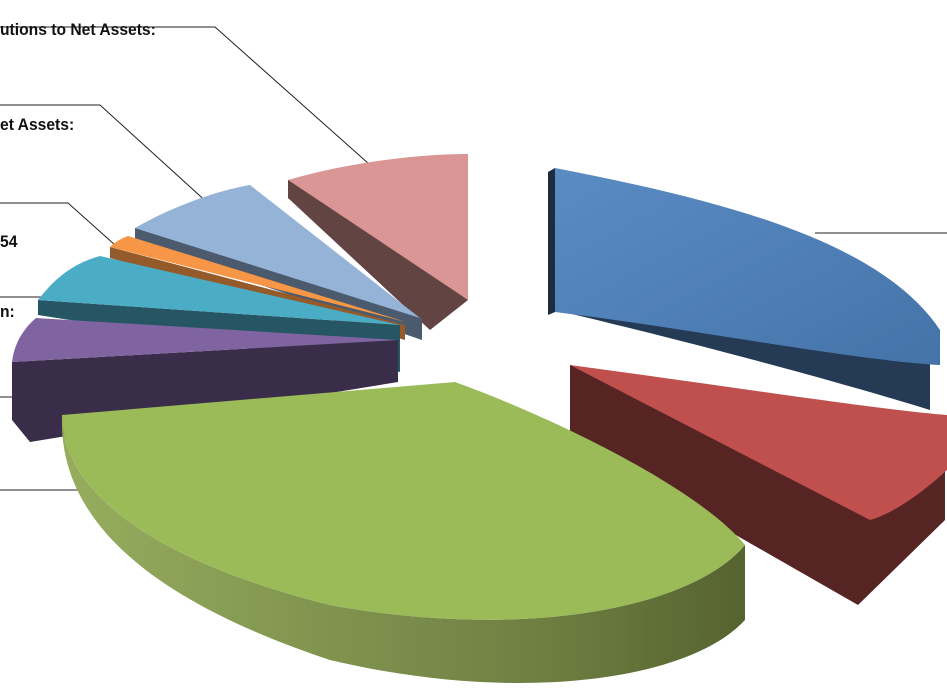  Describe the element at coordinates (9, 241) in the screenshot. I see `slice-label-value: 54` at that location.